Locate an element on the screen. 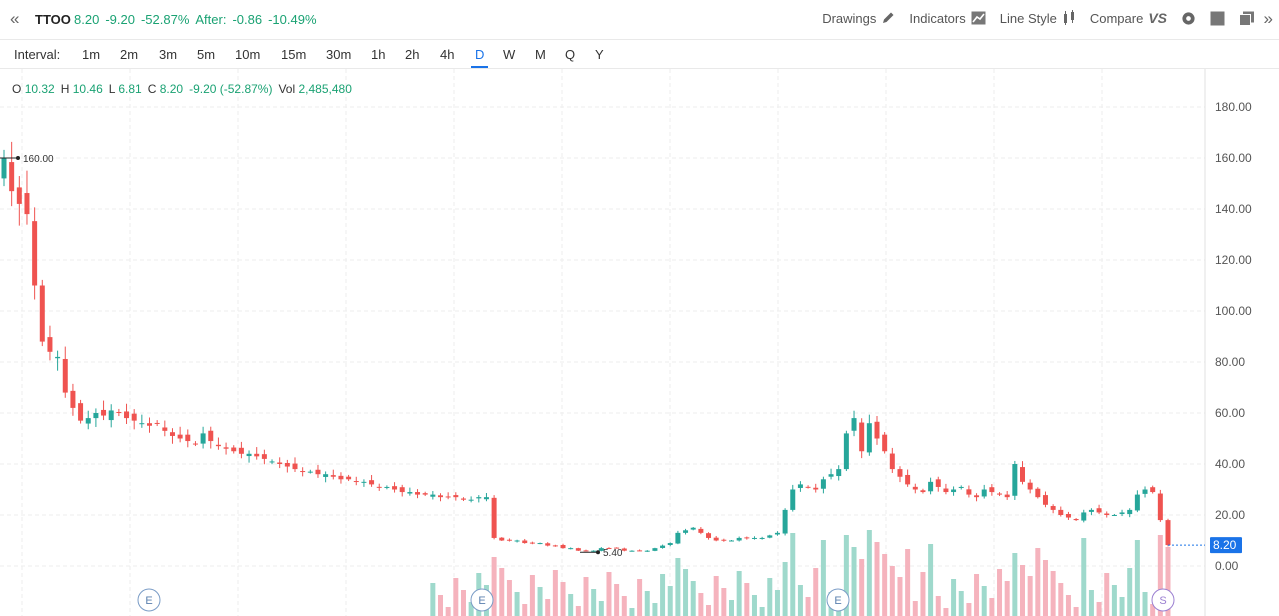 This screenshot has height=616, width=1279. y-tick-label: 80.00 is located at coordinates (1230, 362).